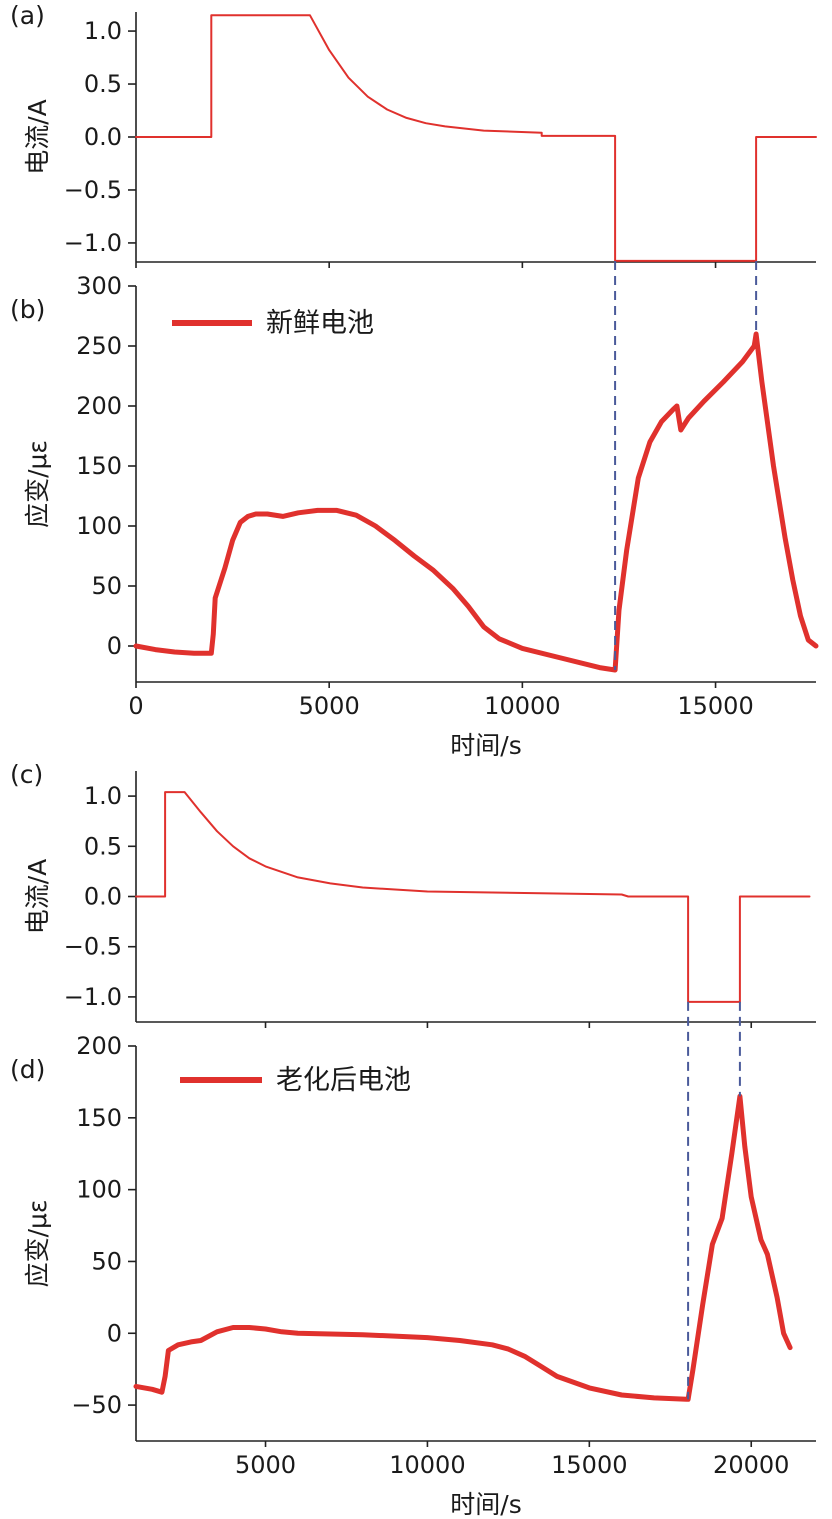  Describe the element at coordinates (96, 1405) in the screenshot. I see `y-tick-label: −50` at that location.